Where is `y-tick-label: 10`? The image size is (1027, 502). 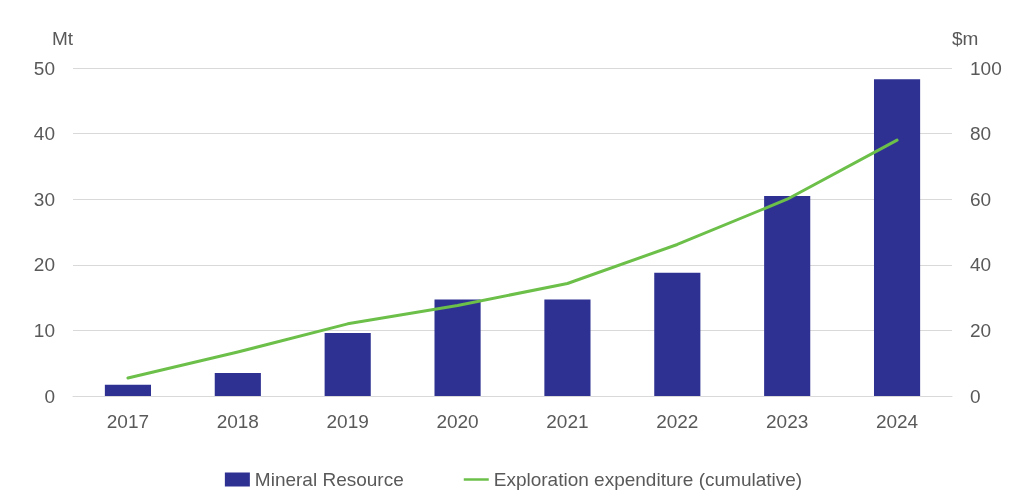 y-tick-label: 10 is located at coordinates (44, 330).